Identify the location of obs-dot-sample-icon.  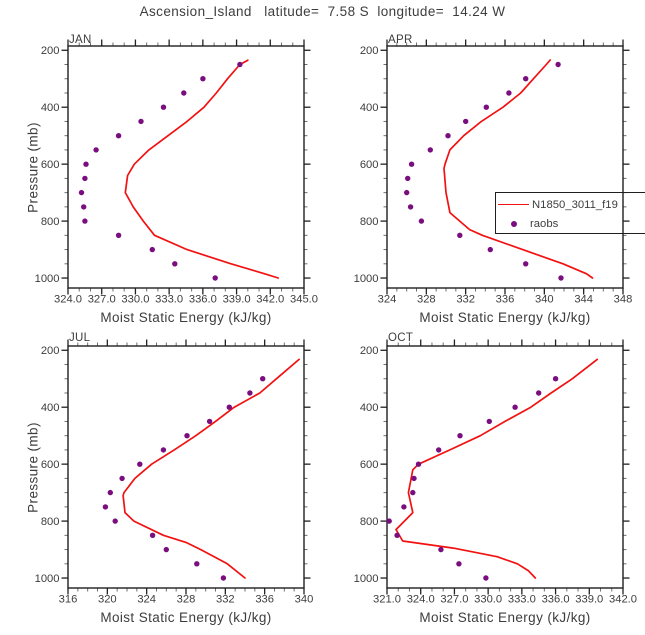
(514, 223).